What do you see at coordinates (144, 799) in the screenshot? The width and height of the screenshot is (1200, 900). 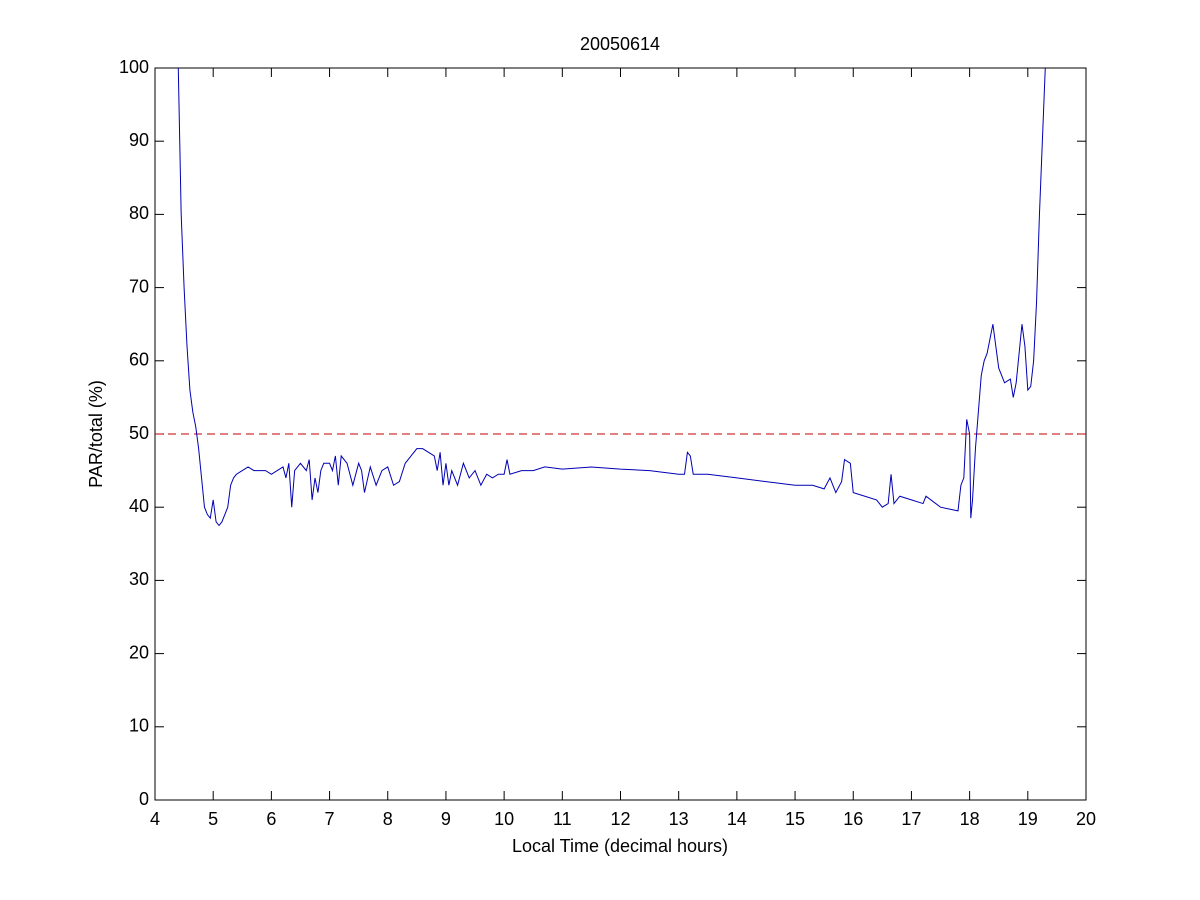 I see `y-tick-label: 0` at bounding box center [144, 799].